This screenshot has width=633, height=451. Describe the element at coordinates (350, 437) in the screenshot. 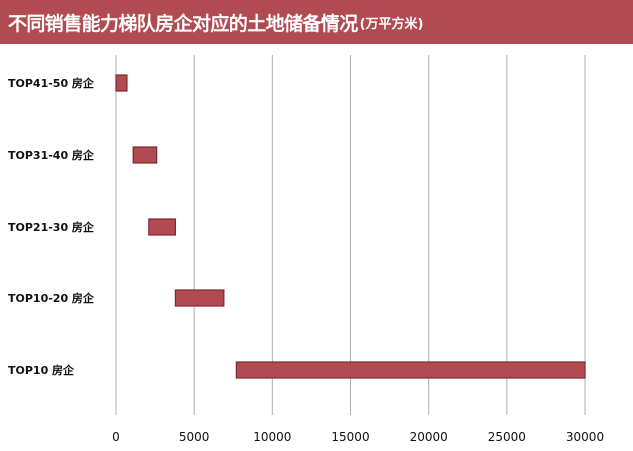

I see `x-tick-label: 15000` at that location.